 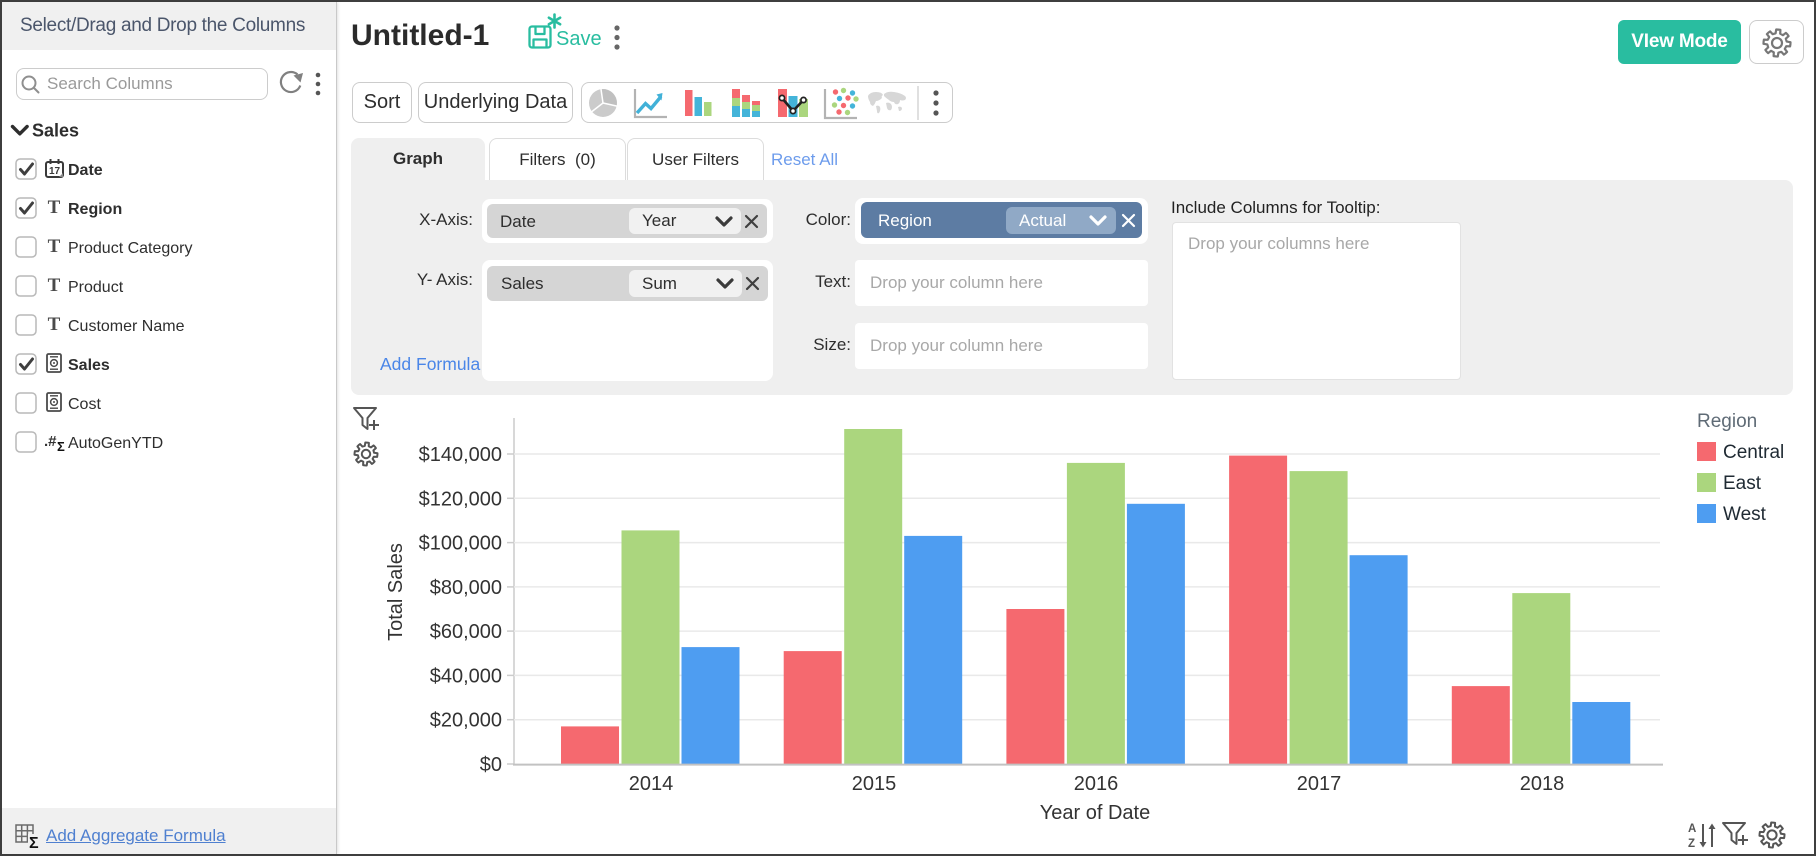 I want to click on svg-text: Cost, so click(x=84, y=404).